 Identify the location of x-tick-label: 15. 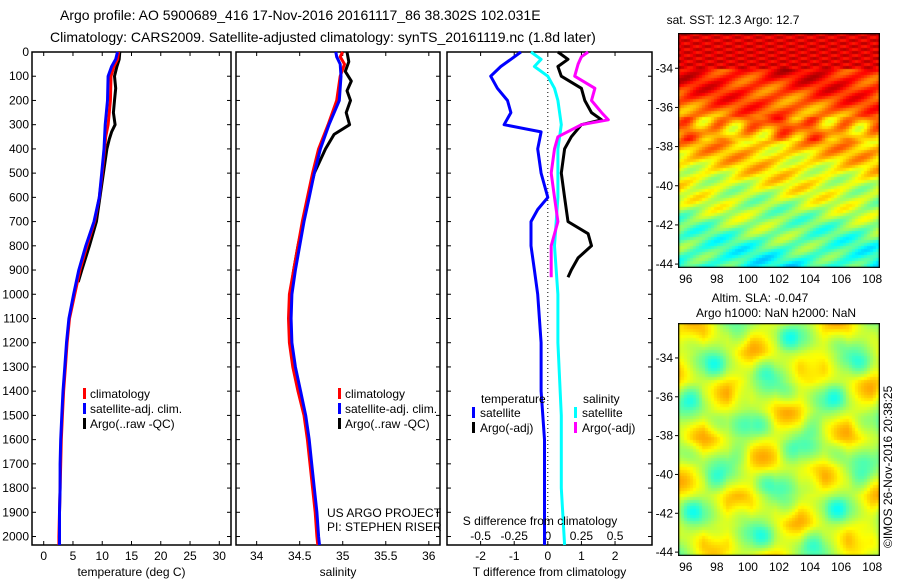
(132, 556).